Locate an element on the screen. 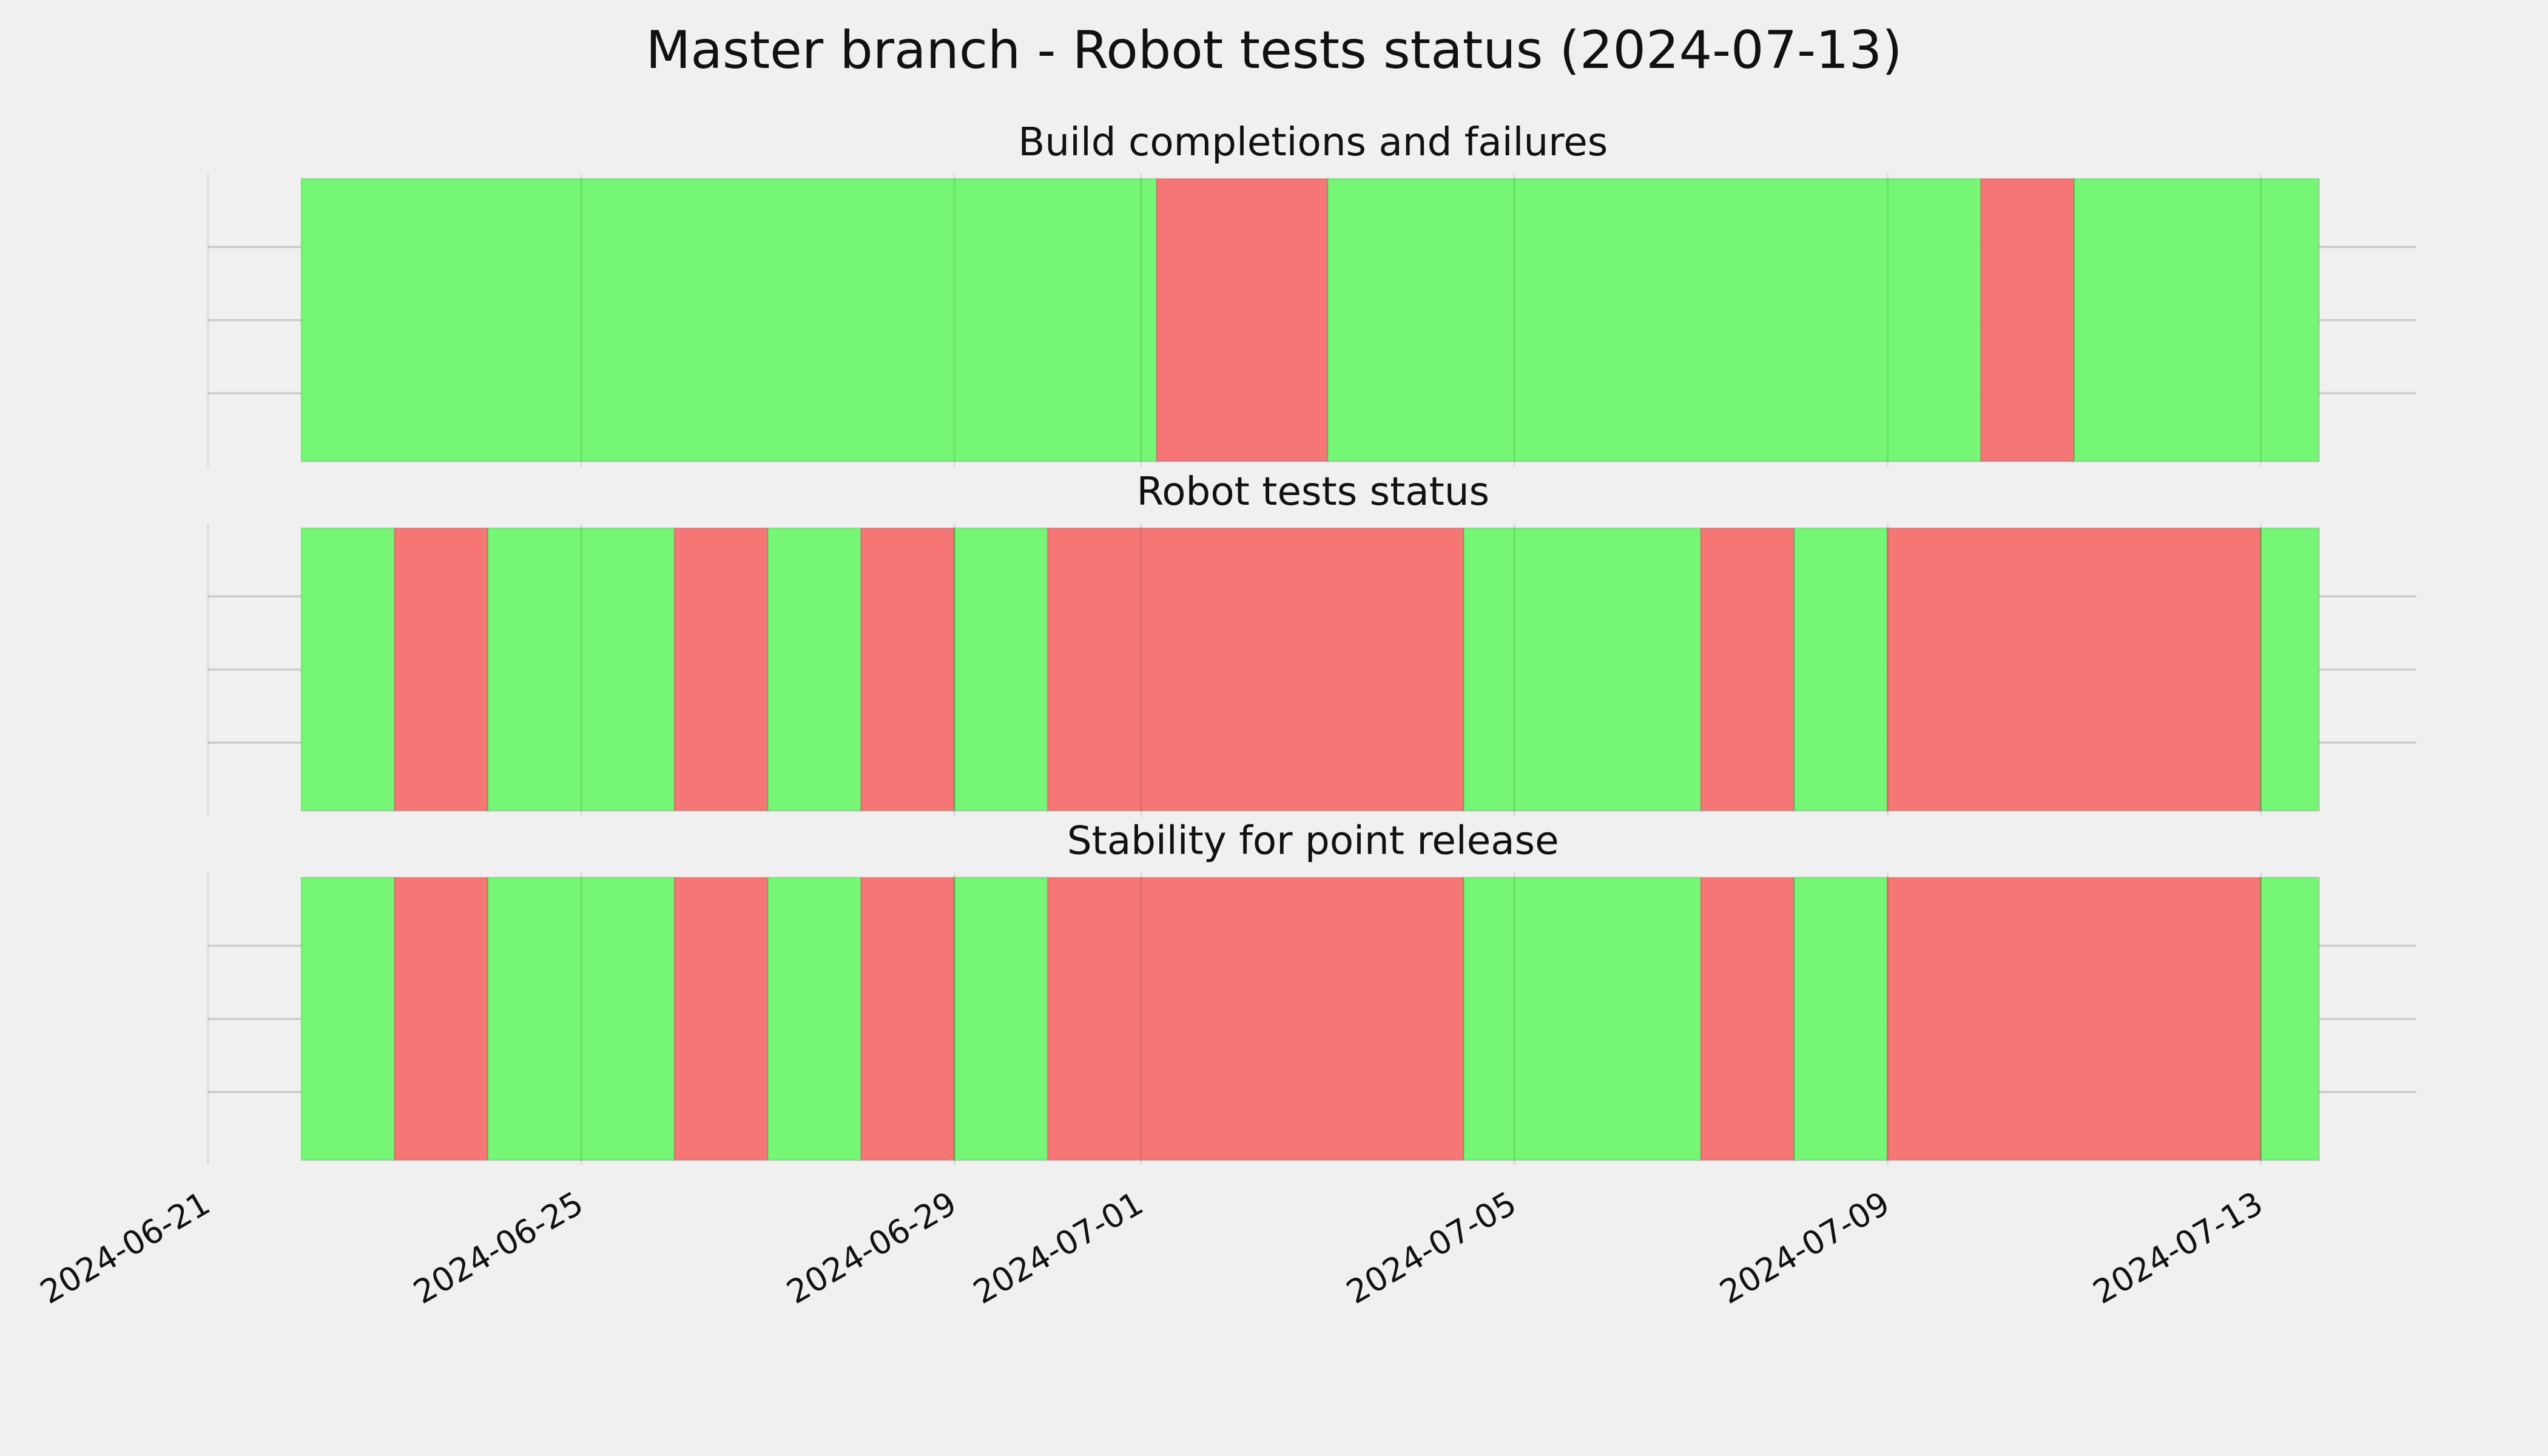 The height and width of the screenshot is (1456, 2548). panel-title: Robot tests status is located at coordinates (1312, 491).